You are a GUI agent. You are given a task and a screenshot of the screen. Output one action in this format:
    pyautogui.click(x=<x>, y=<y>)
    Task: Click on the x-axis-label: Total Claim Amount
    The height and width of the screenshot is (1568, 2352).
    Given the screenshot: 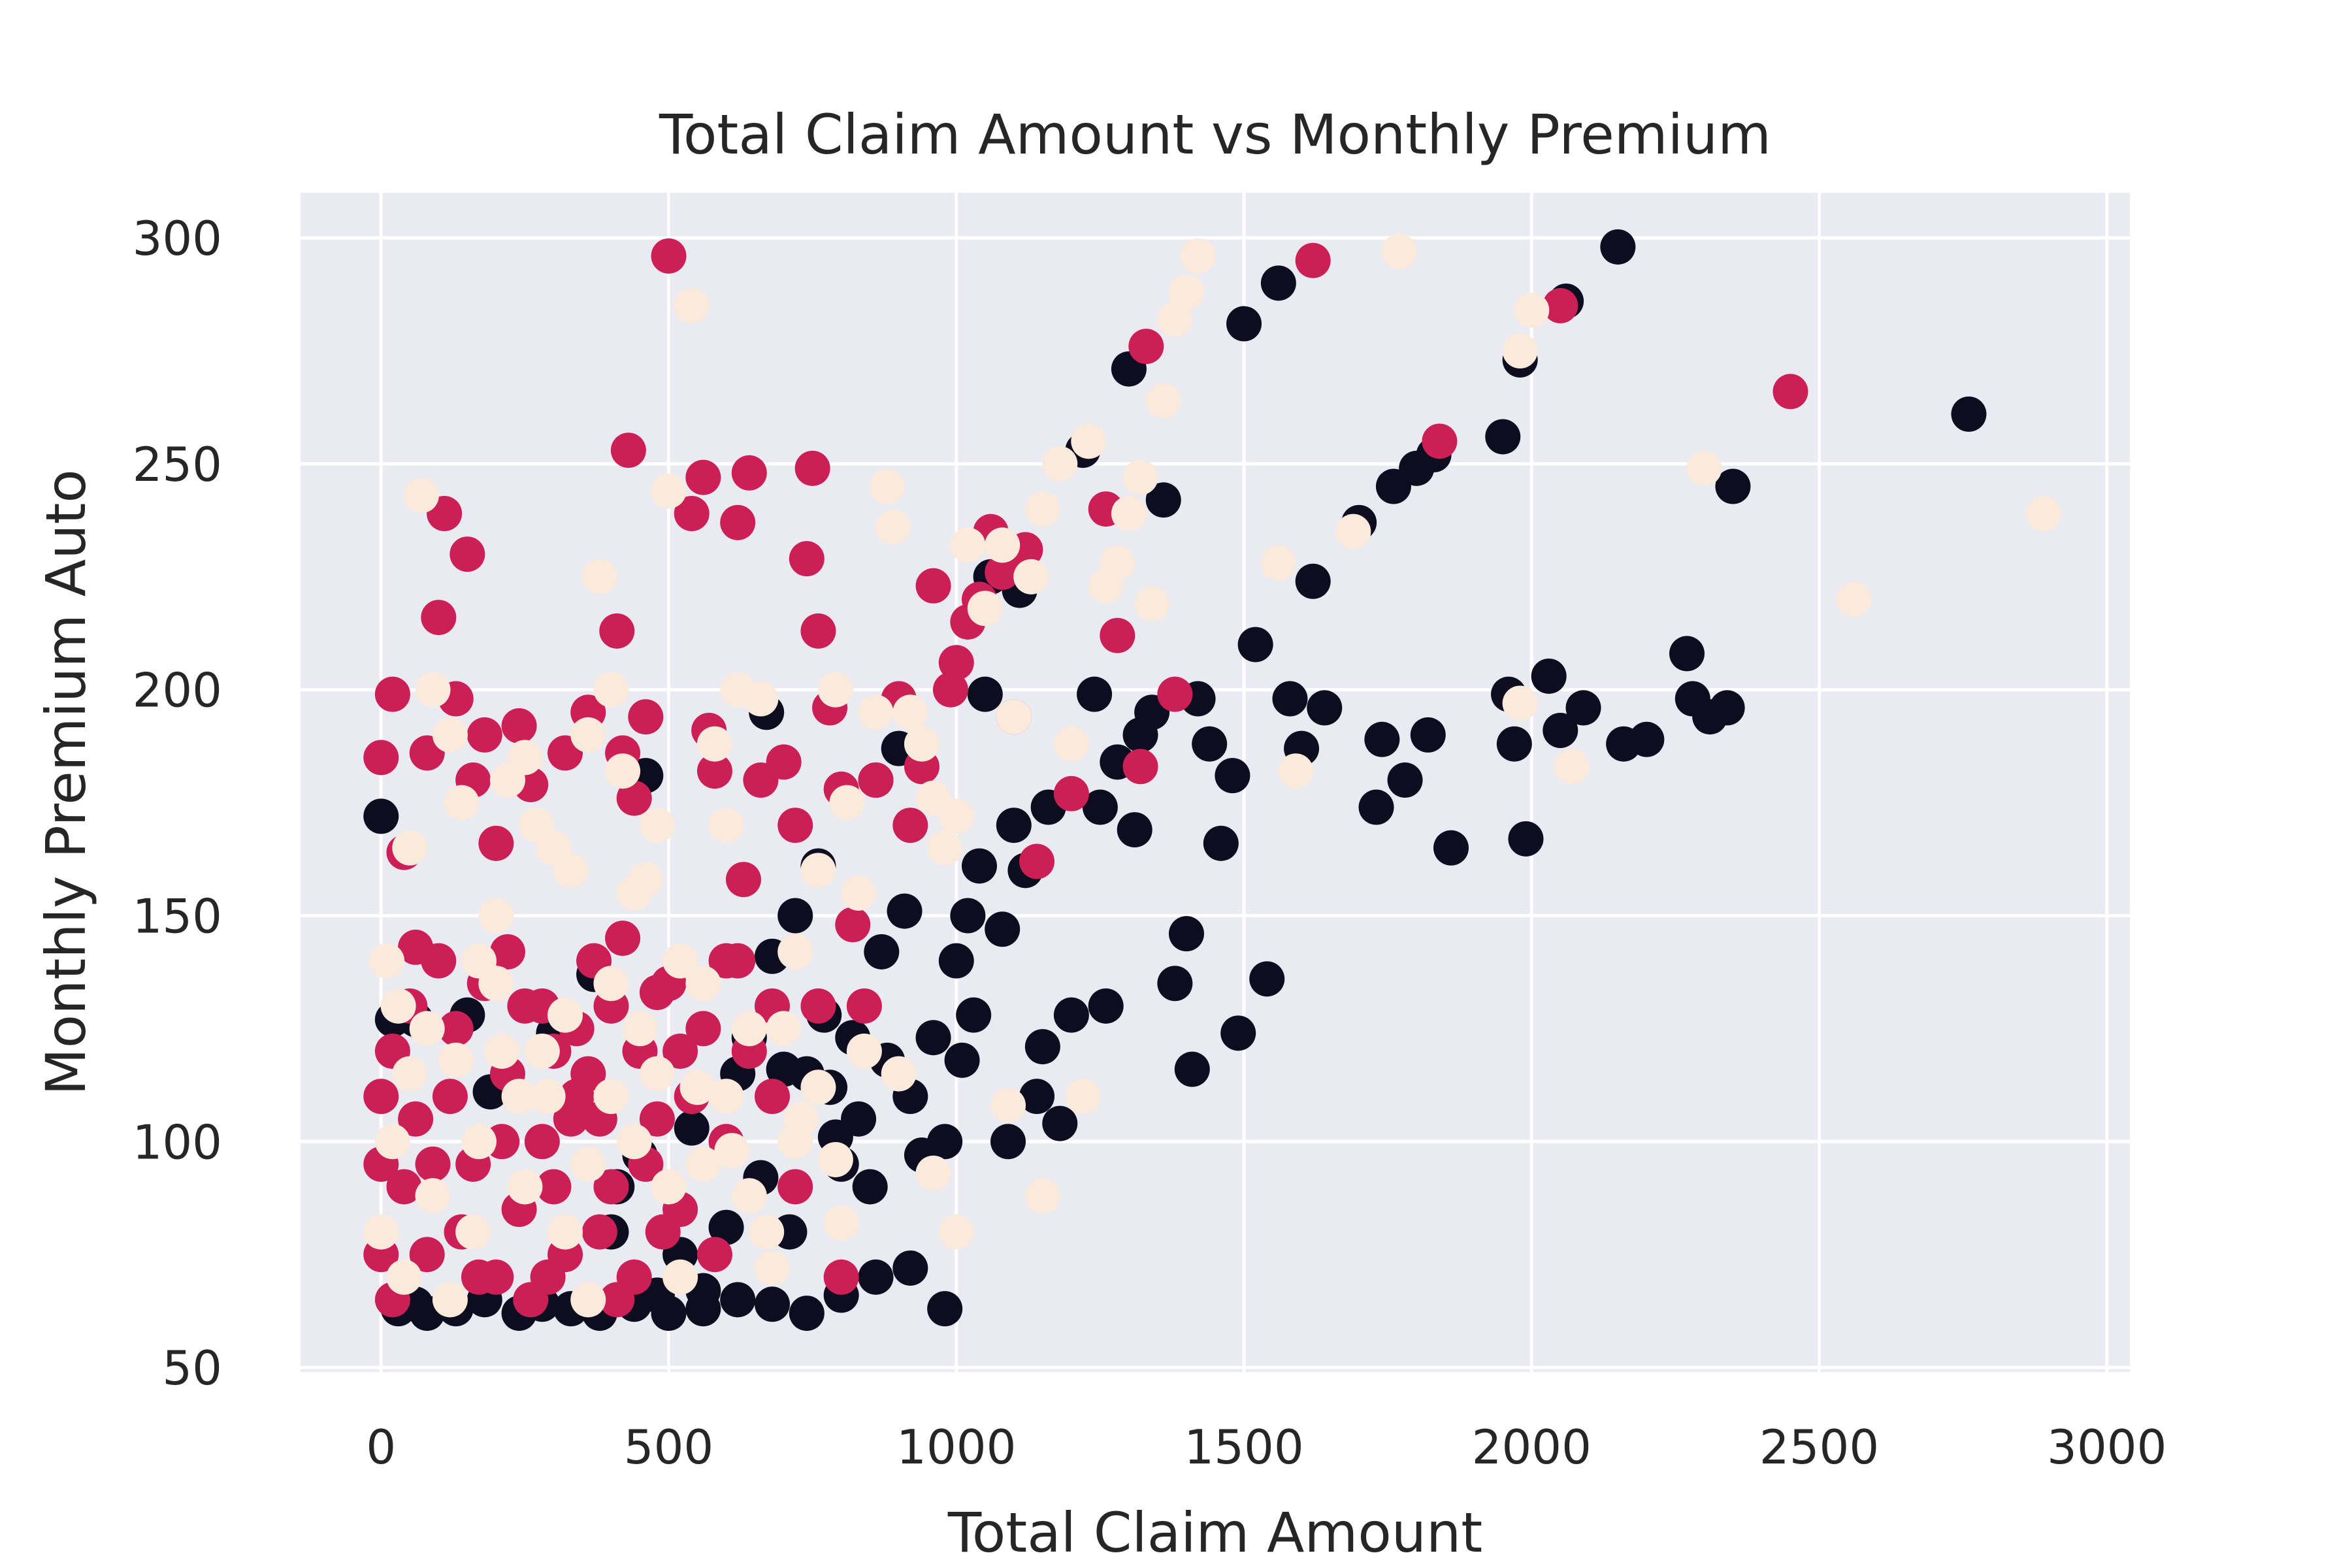 What is the action you would take?
    pyautogui.click(x=1214, y=1533)
    